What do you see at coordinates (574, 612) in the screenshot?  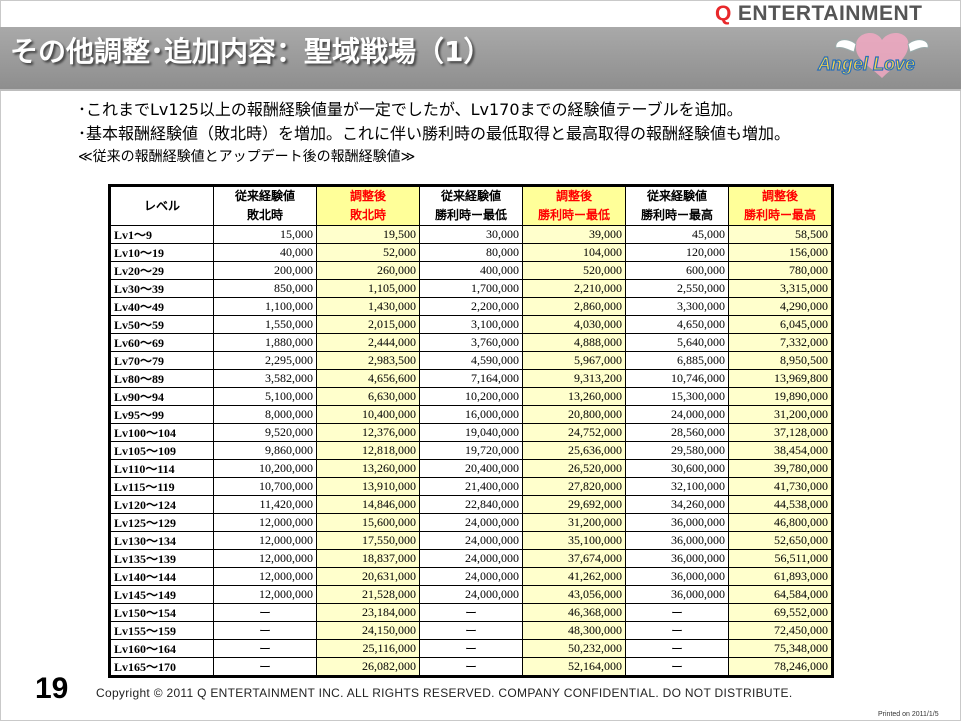 I see `value-cell: 46,368,000` at bounding box center [574, 612].